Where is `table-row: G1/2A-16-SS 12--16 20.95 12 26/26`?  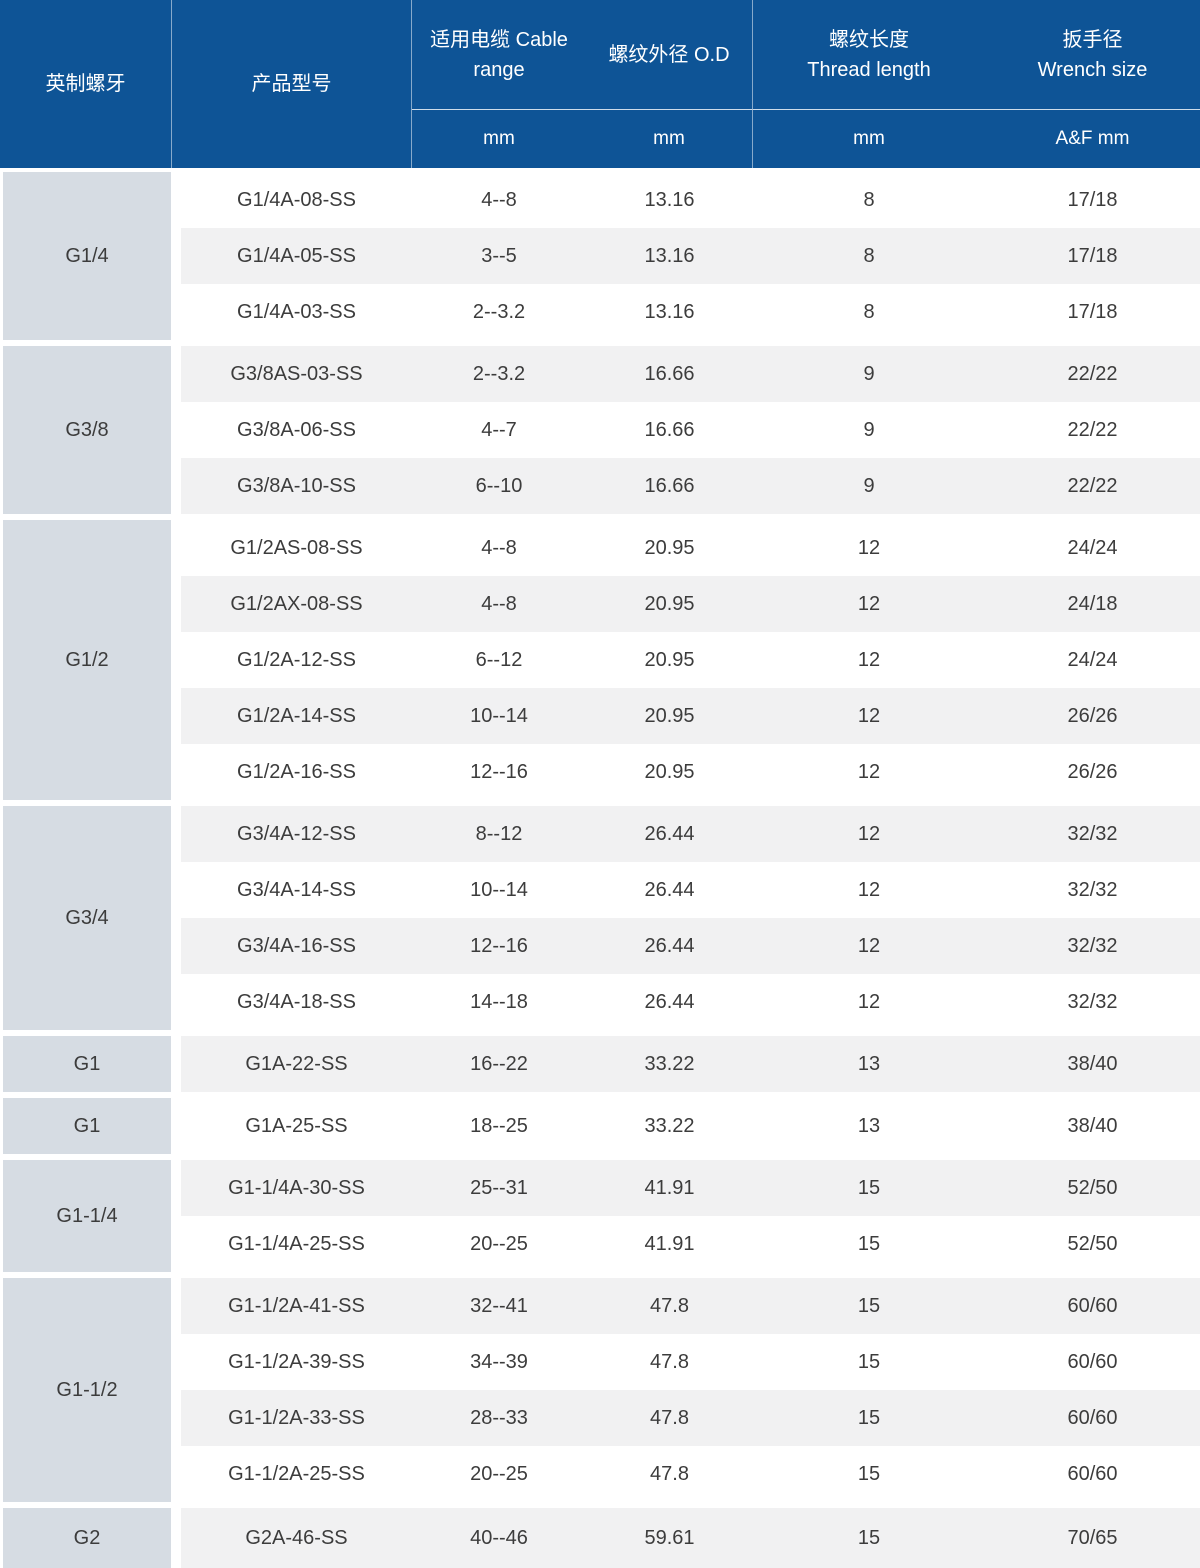 table-row: G1/2A-16-SS 12--16 20.95 12 26/26 is located at coordinates (690, 772).